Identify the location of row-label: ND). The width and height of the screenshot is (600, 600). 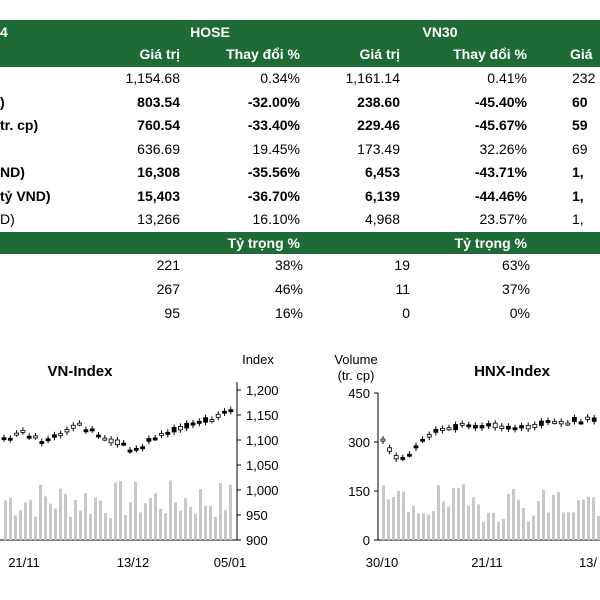
(12, 172).